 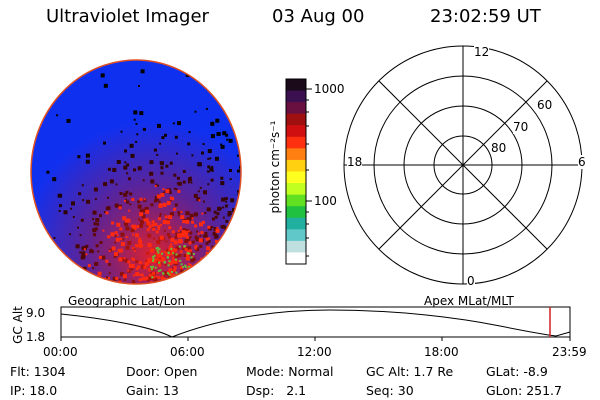 What do you see at coordinates (36, 313) in the screenshot?
I see `y-tick-9: 9.0` at bounding box center [36, 313].